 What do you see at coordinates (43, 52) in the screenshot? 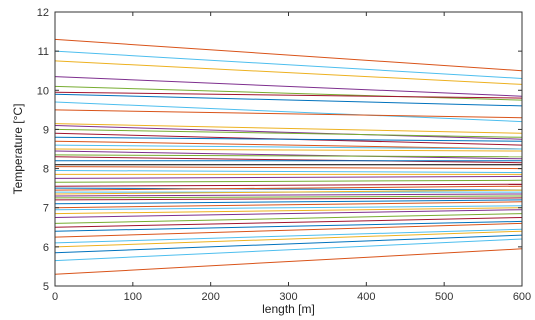
I see `y-tick-label-6: 11` at bounding box center [43, 52].